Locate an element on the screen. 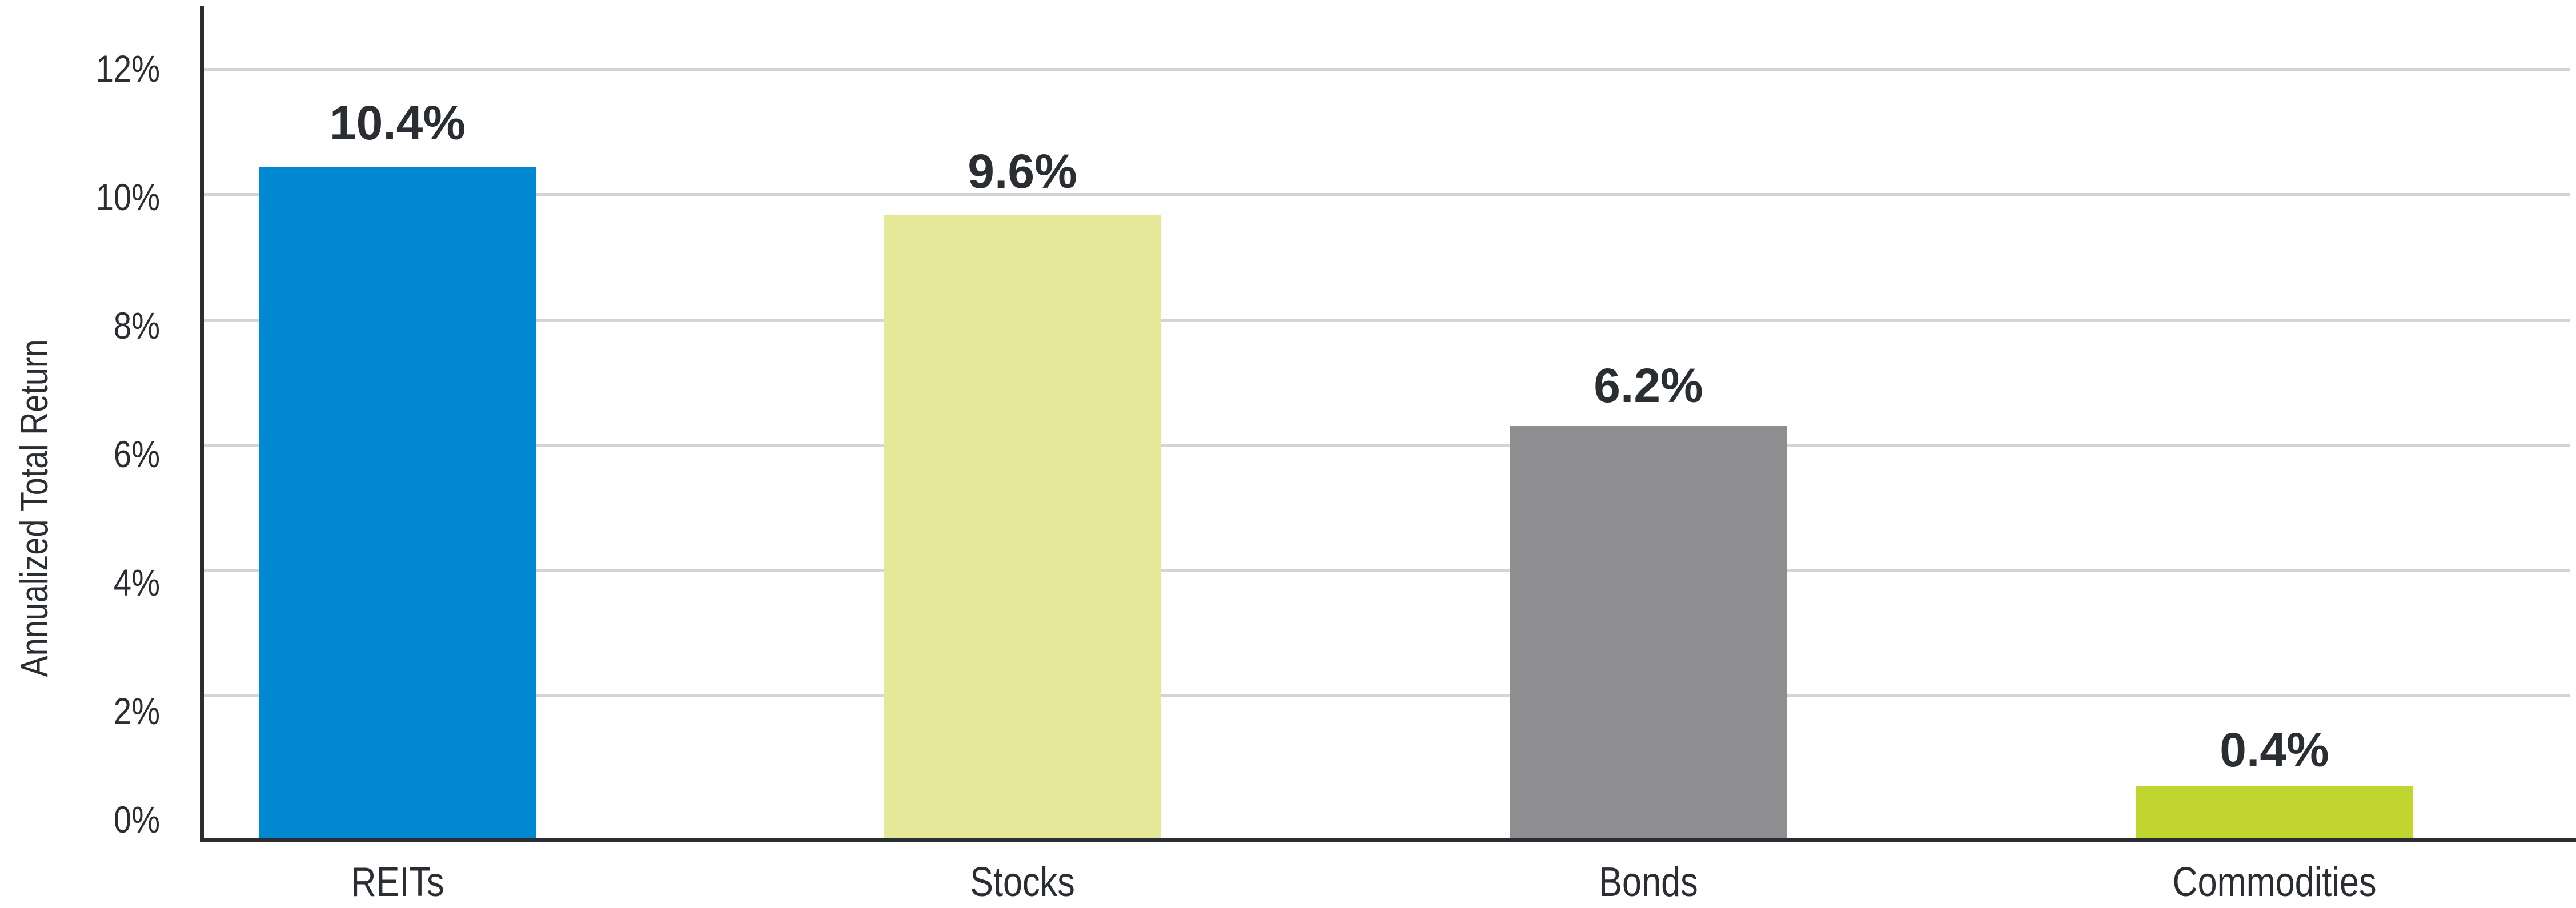  x-label-stocks: Stocks is located at coordinates (1022, 882).